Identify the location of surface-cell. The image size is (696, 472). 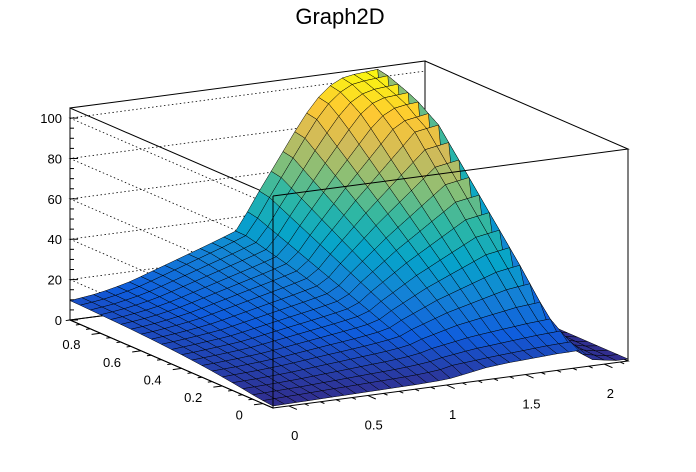
(617, 357).